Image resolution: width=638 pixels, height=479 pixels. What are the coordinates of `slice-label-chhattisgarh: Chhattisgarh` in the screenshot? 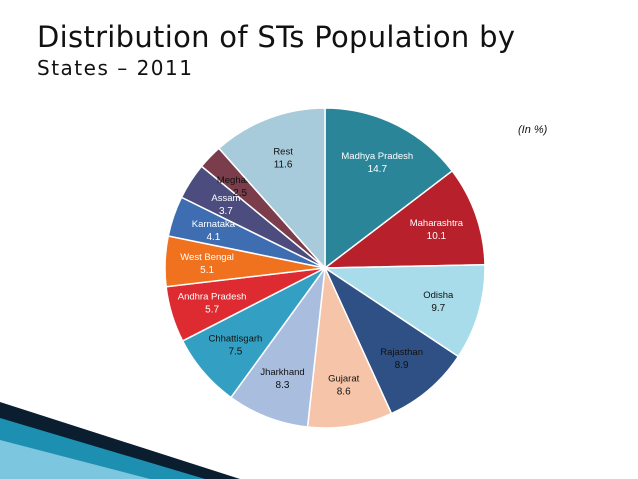 It's located at (235, 339).